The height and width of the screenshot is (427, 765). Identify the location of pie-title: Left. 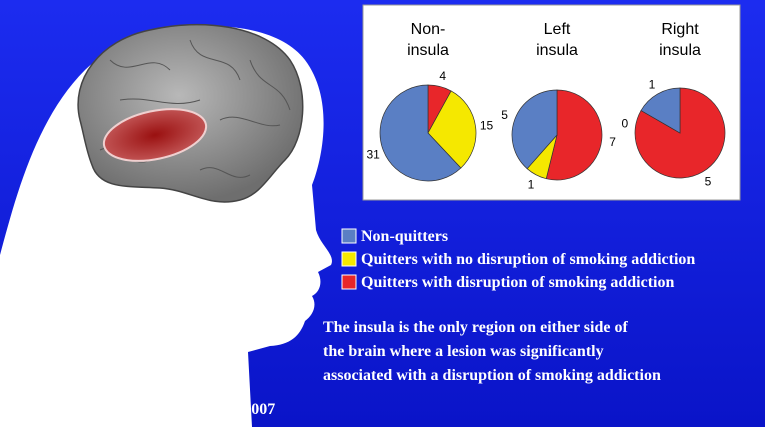
(557, 29).